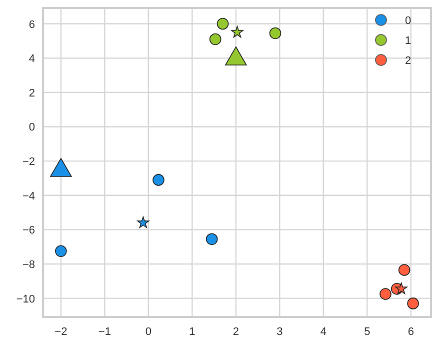  What do you see at coordinates (31, 24) in the screenshot?
I see `y-tick-label: 6` at bounding box center [31, 24].